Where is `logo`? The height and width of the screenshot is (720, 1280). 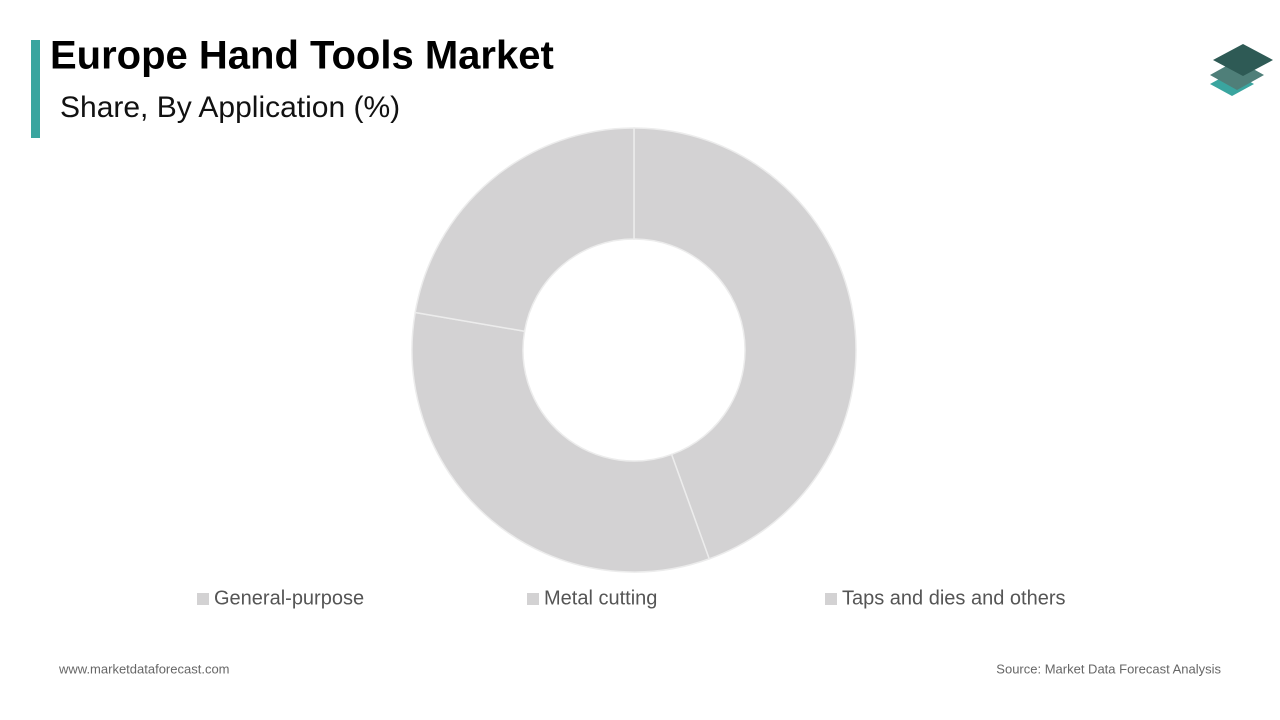
logo is located at coordinates (1241, 70).